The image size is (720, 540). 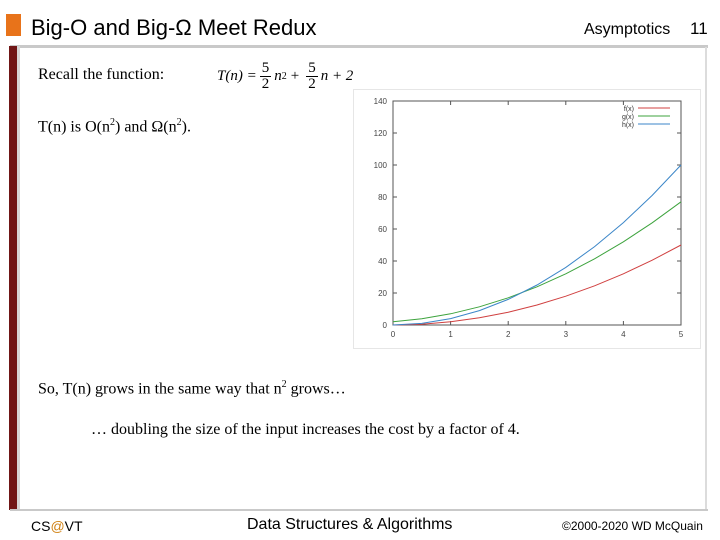 What do you see at coordinates (145, 127) in the screenshot?
I see `claim-mid: ) and Ω(n` at bounding box center [145, 127].